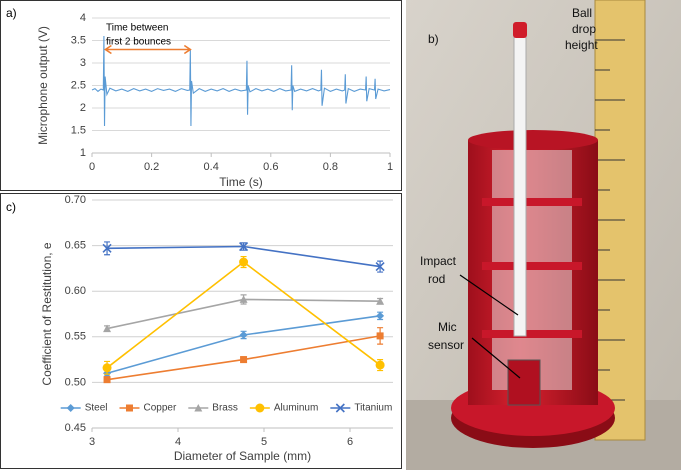  Describe the element at coordinates (610, 220) in the screenshot. I see `ruler-ticks` at that location.